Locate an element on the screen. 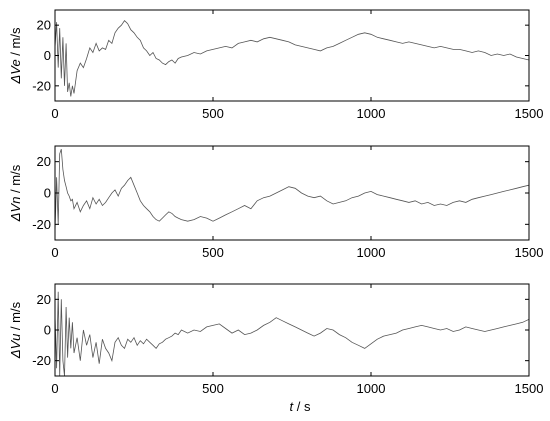  y-axis-label-symbol: ΔVe is located at coordinates (15, 71).